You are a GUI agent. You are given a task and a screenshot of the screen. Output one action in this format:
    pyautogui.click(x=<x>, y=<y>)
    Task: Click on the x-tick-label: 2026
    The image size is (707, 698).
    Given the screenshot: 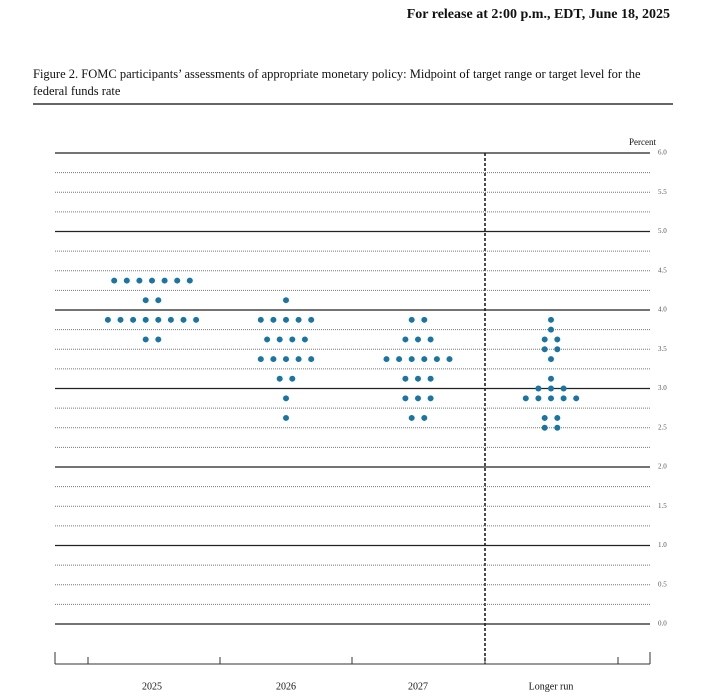 What is the action you would take?
    pyautogui.click(x=286, y=686)
    